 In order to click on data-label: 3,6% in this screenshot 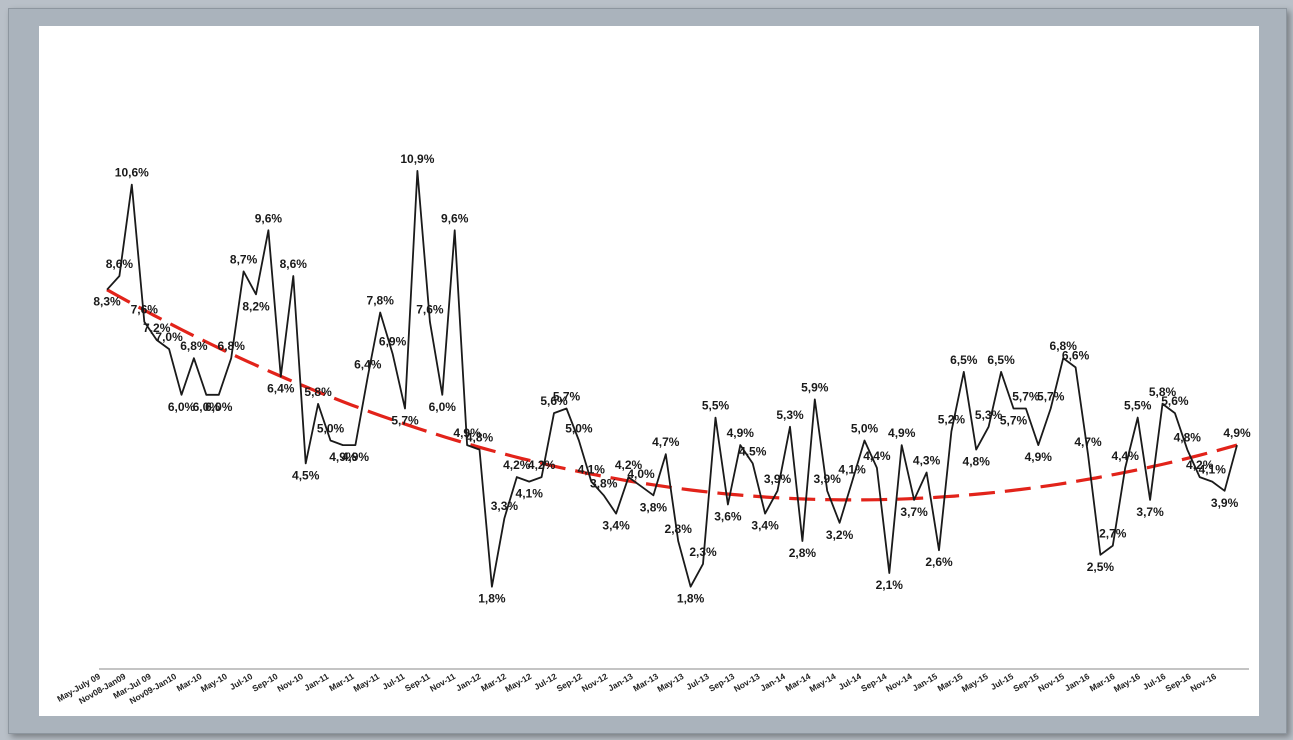, I will do `click(728, 517)`.